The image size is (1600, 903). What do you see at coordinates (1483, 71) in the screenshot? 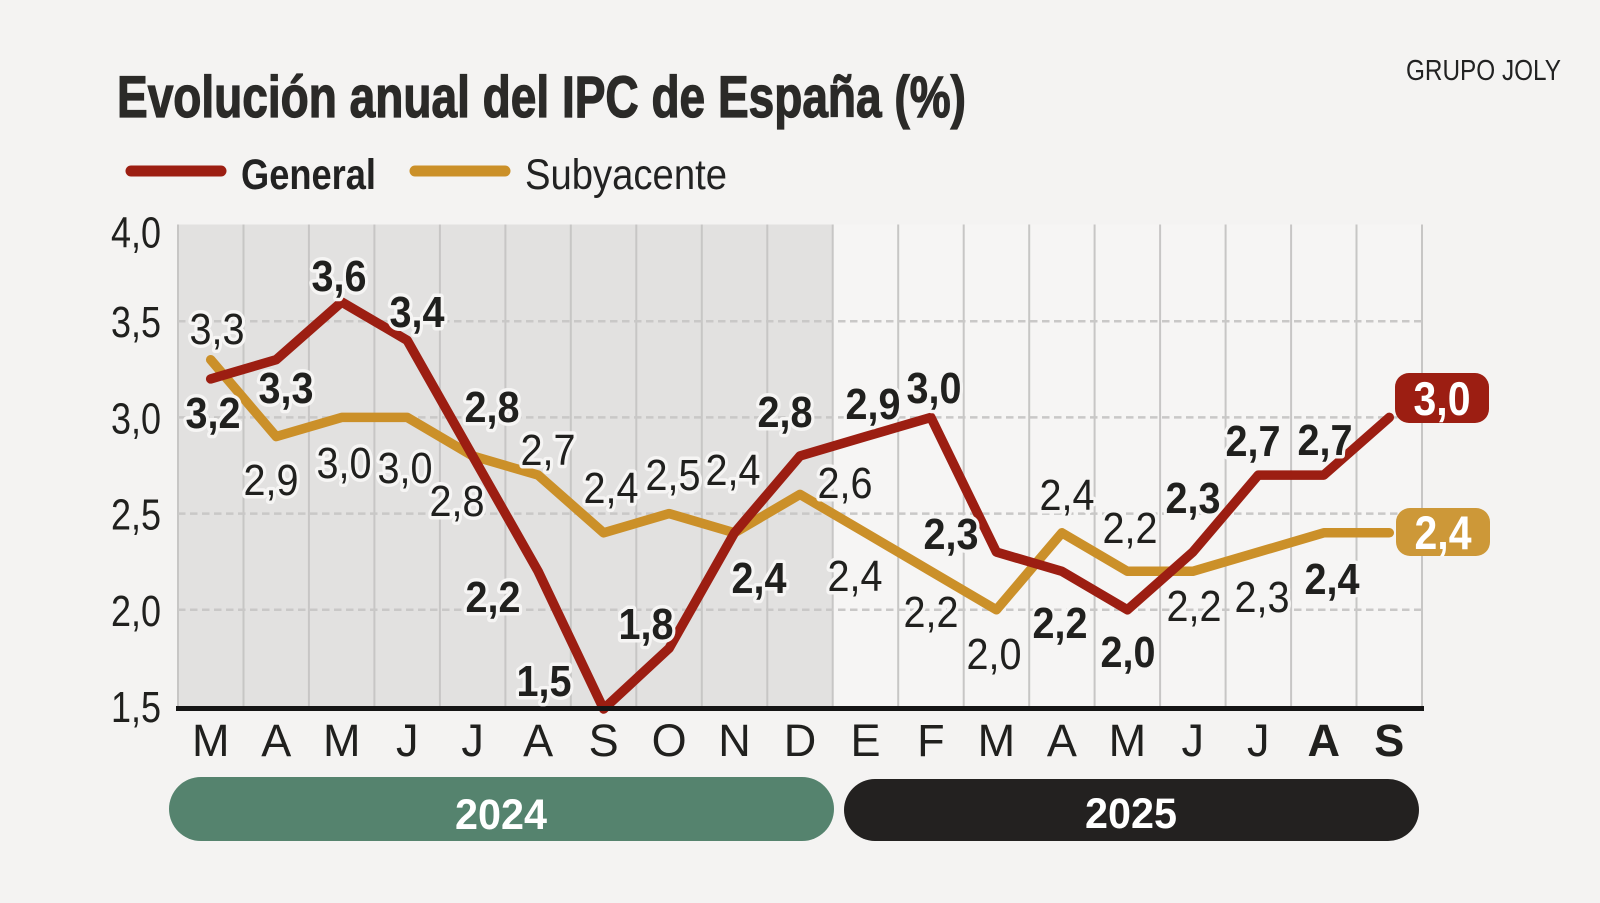
I see `svg-text: GRUPO JOLY` at bounding box center [1483, 71].